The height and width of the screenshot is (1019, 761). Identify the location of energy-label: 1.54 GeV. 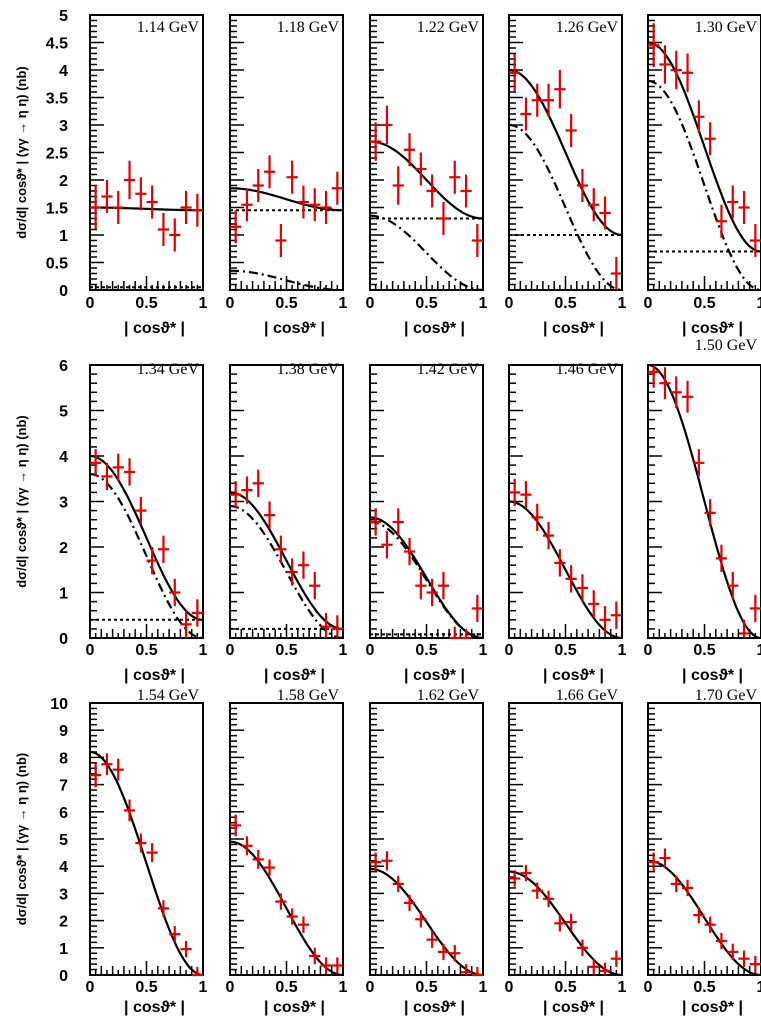
(168, 695).